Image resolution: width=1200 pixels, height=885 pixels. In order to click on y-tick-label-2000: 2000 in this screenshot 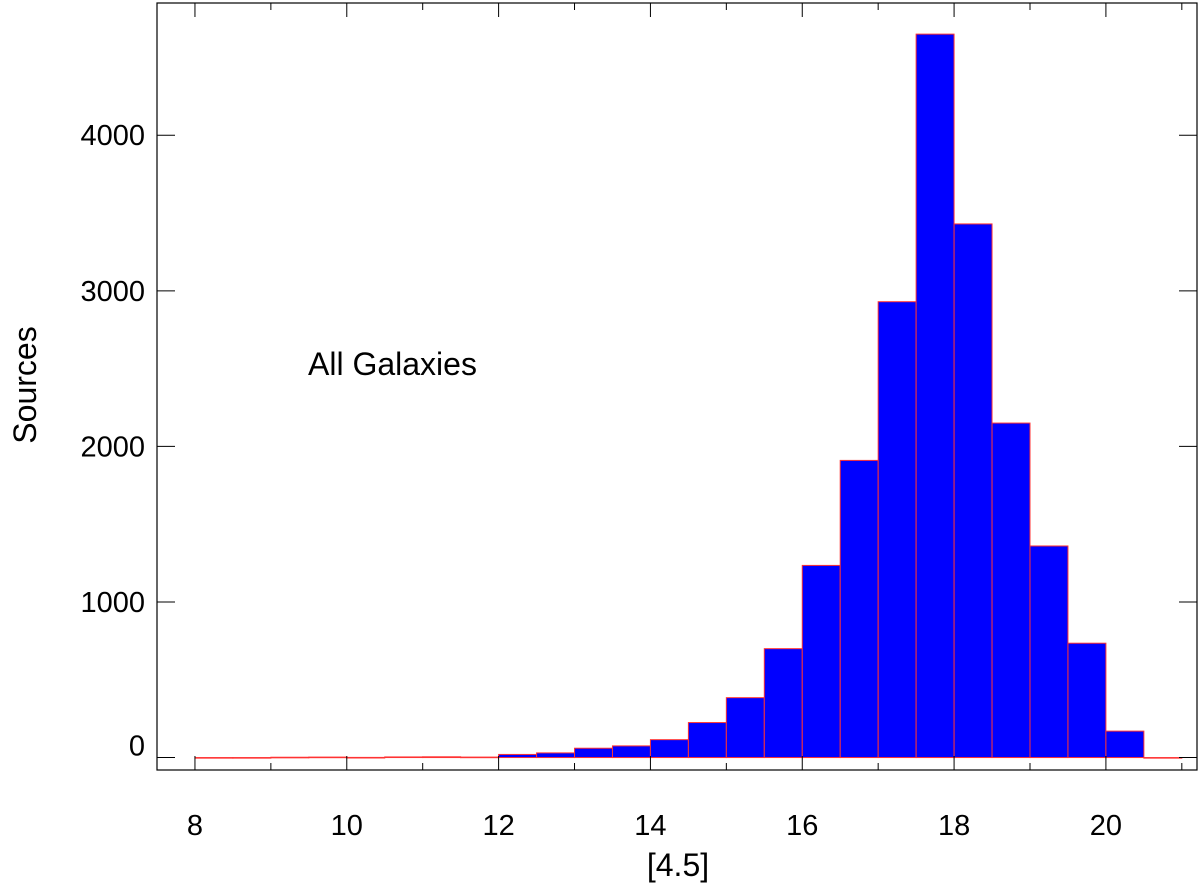, I will do `click(112, 447)`.